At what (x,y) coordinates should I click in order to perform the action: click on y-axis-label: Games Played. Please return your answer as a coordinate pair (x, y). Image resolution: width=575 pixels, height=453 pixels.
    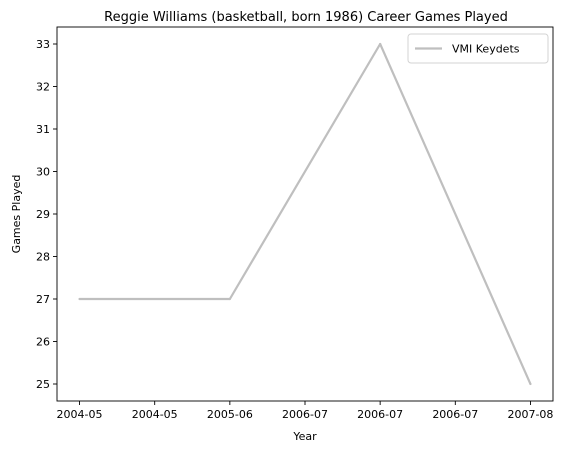
    Looking at the image, I should click on (16, 214).